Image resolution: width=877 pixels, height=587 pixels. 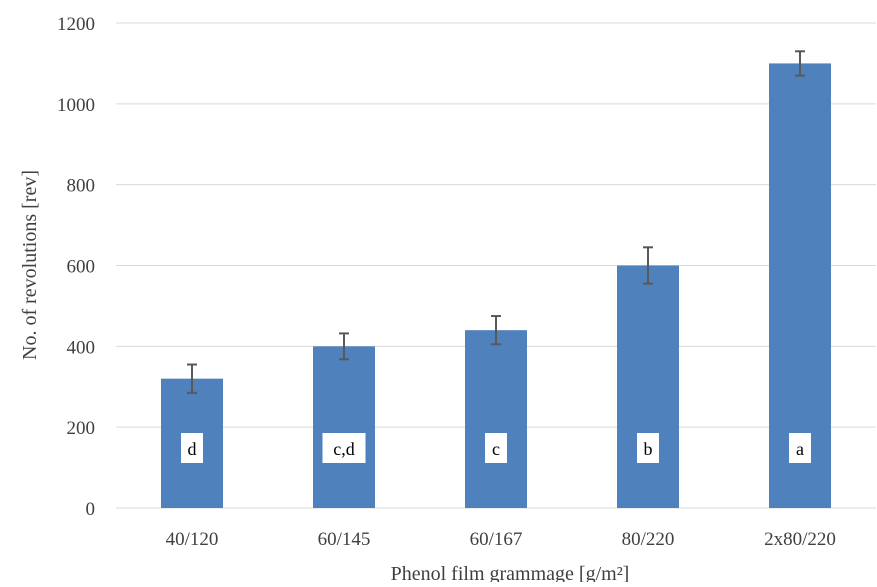 I want to click on x-axis-title: Phenol film grammage [g/m²], so click(x=510, y=572).